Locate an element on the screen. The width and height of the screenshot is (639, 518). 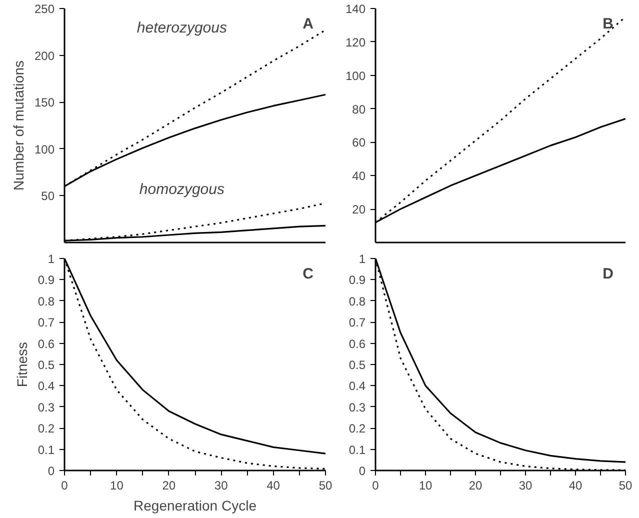
y-axis-title: Number of mutations is located at coordinates (18, 125).